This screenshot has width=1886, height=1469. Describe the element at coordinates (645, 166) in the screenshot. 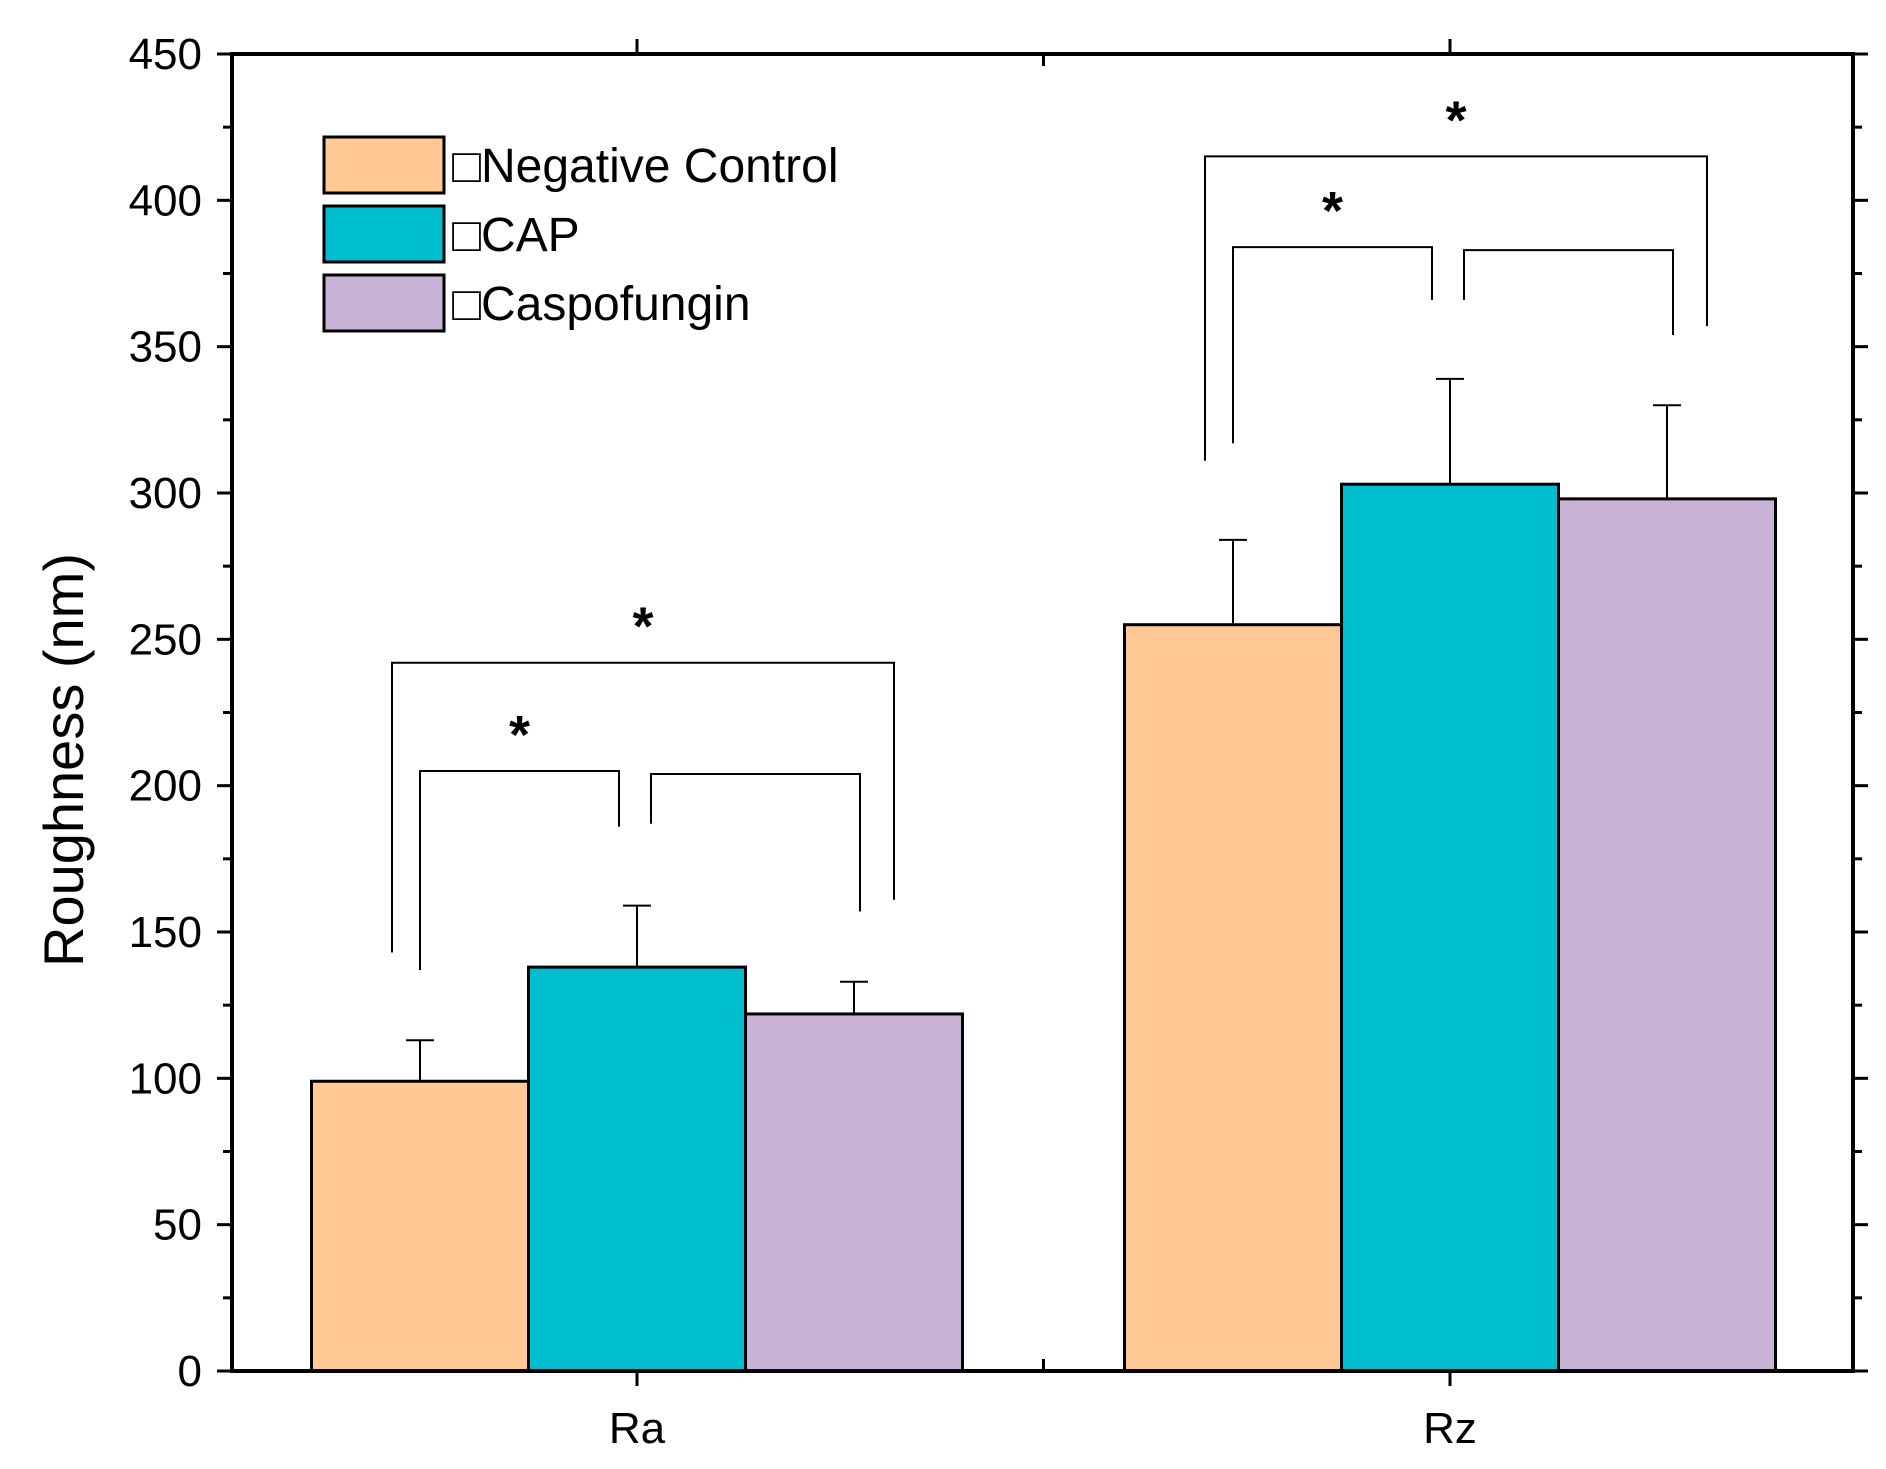

I see `legend-label-negative-control: □Negative Control` at that location.